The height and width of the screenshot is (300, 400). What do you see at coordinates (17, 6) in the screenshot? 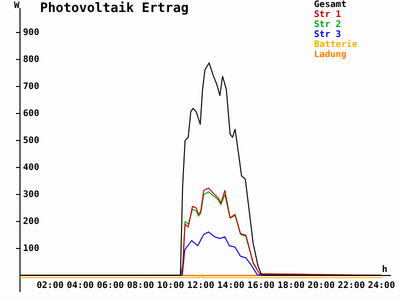
I see `y-axis-title: W` at bounding box center [17, 6].